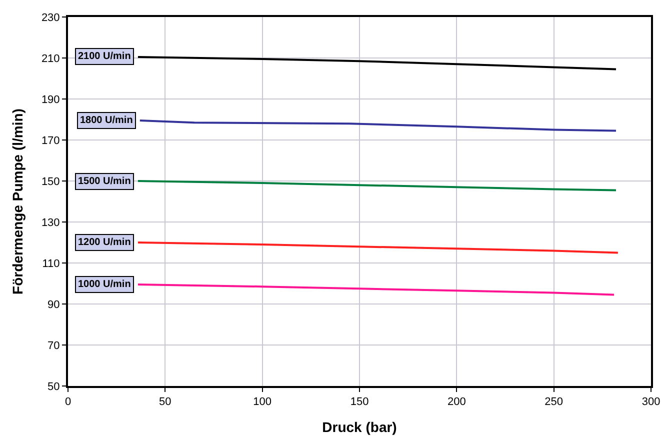 Image resolution: width=672 pixels, height=445 pixels. What do you see at coordinates (456, 402) in the screenshot?
I see `x-tick-label: 200` at bounding box center [456, 402].